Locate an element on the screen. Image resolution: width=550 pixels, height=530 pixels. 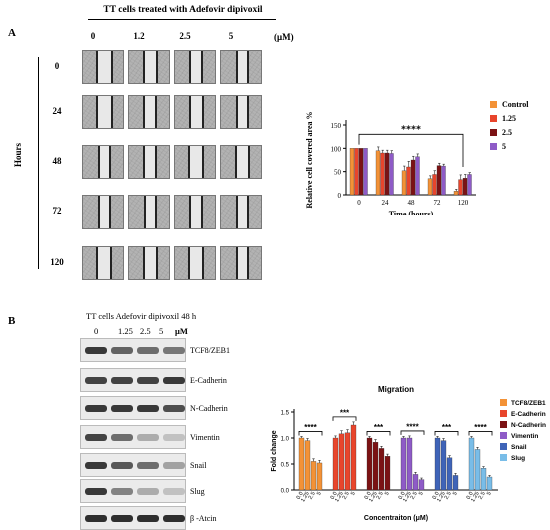
x-tick-label: 120 is located at coordinates (463, 203).